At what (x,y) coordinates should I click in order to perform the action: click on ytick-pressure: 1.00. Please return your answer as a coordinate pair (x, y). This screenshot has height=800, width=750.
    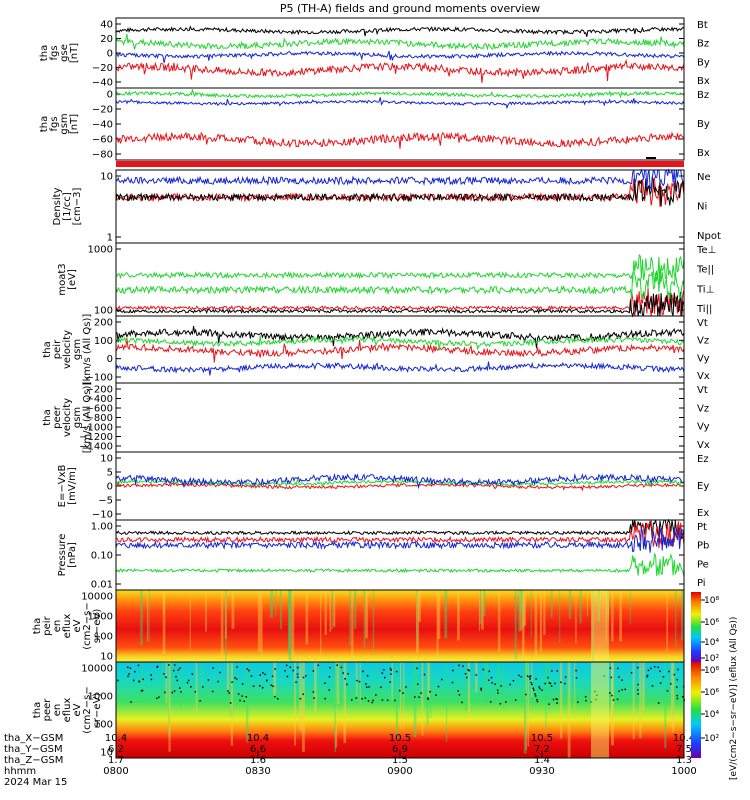
    Looking at the image, I should click on (102, 527).